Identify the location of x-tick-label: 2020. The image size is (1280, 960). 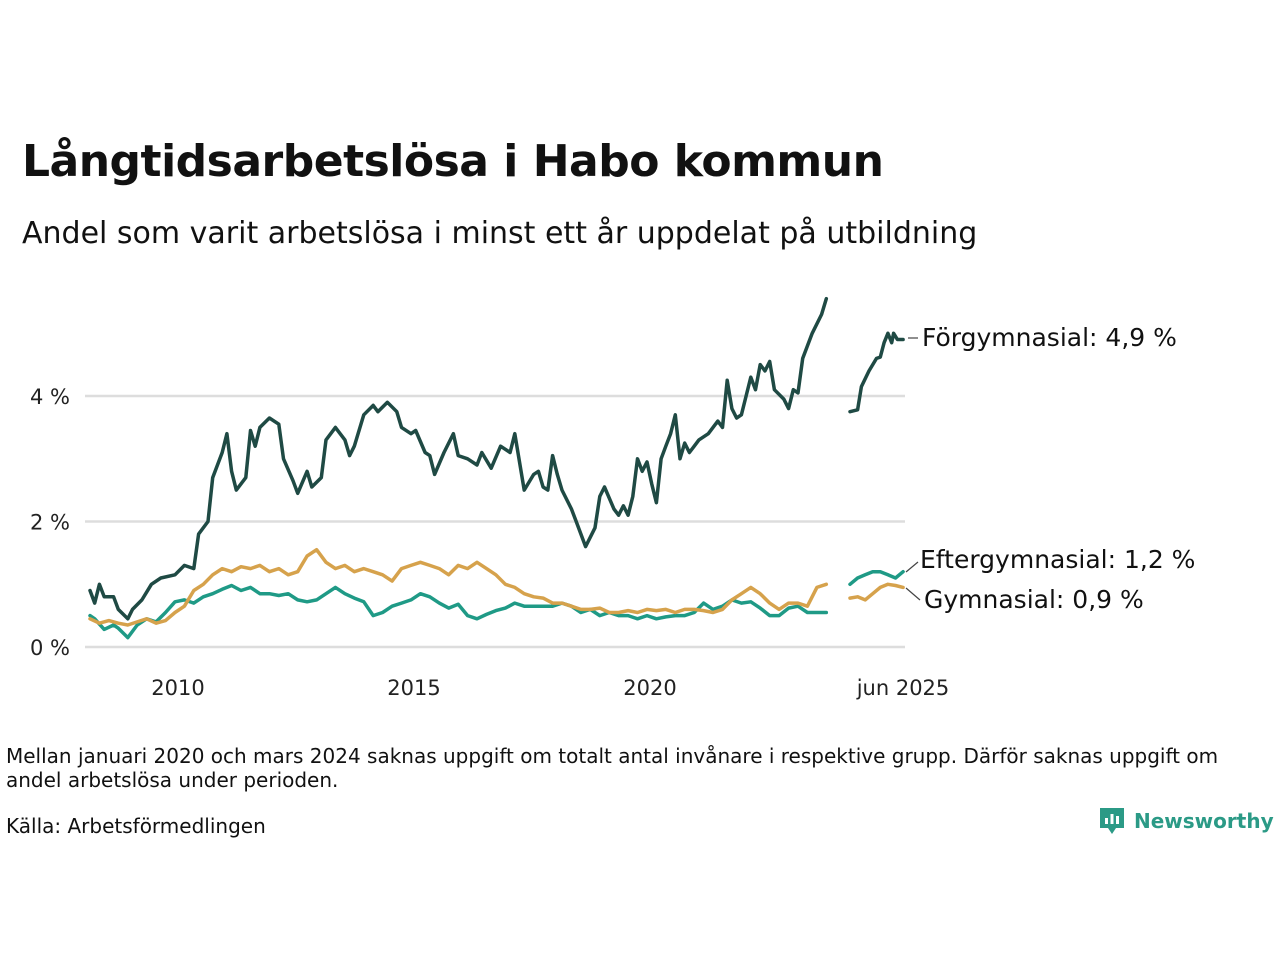
(649, 688).